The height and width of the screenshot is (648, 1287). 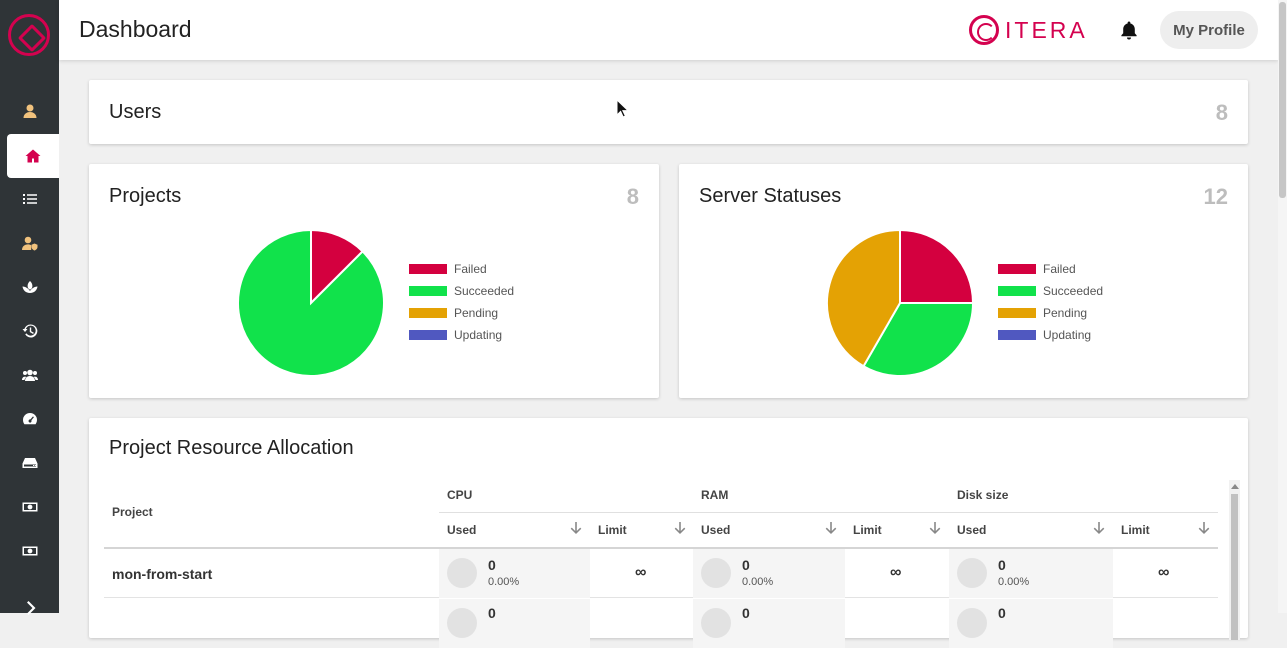 I want to click on header-divider, so click(x=828, y=512).